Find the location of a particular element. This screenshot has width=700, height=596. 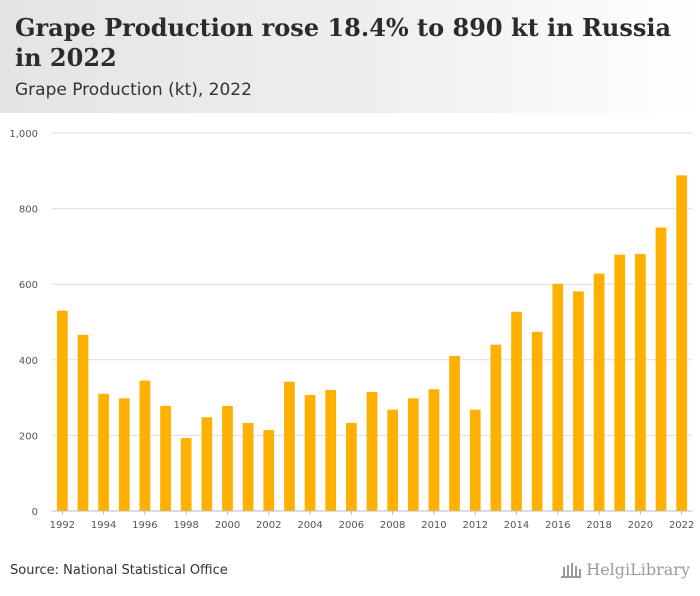

bar-1996 is located at coordinates (145, 445).